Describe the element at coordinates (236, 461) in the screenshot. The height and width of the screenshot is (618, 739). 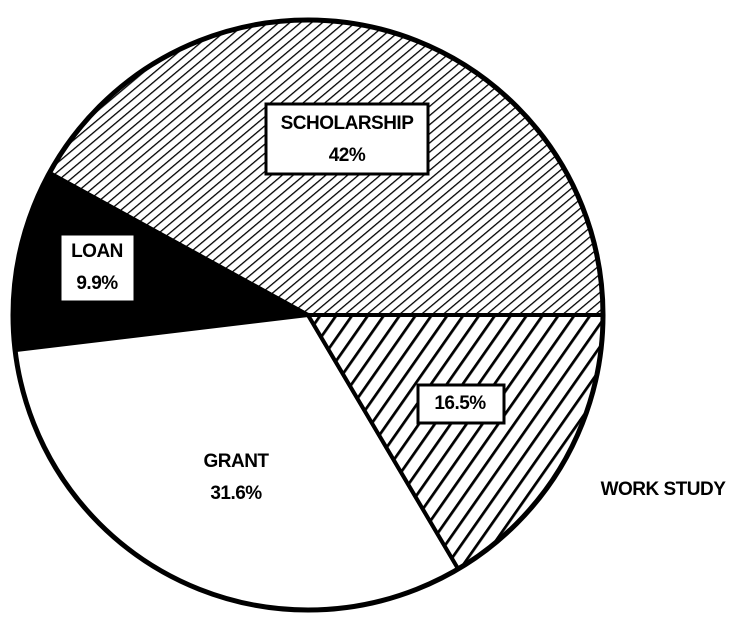
I see `slice-label: GRANT` at that location.